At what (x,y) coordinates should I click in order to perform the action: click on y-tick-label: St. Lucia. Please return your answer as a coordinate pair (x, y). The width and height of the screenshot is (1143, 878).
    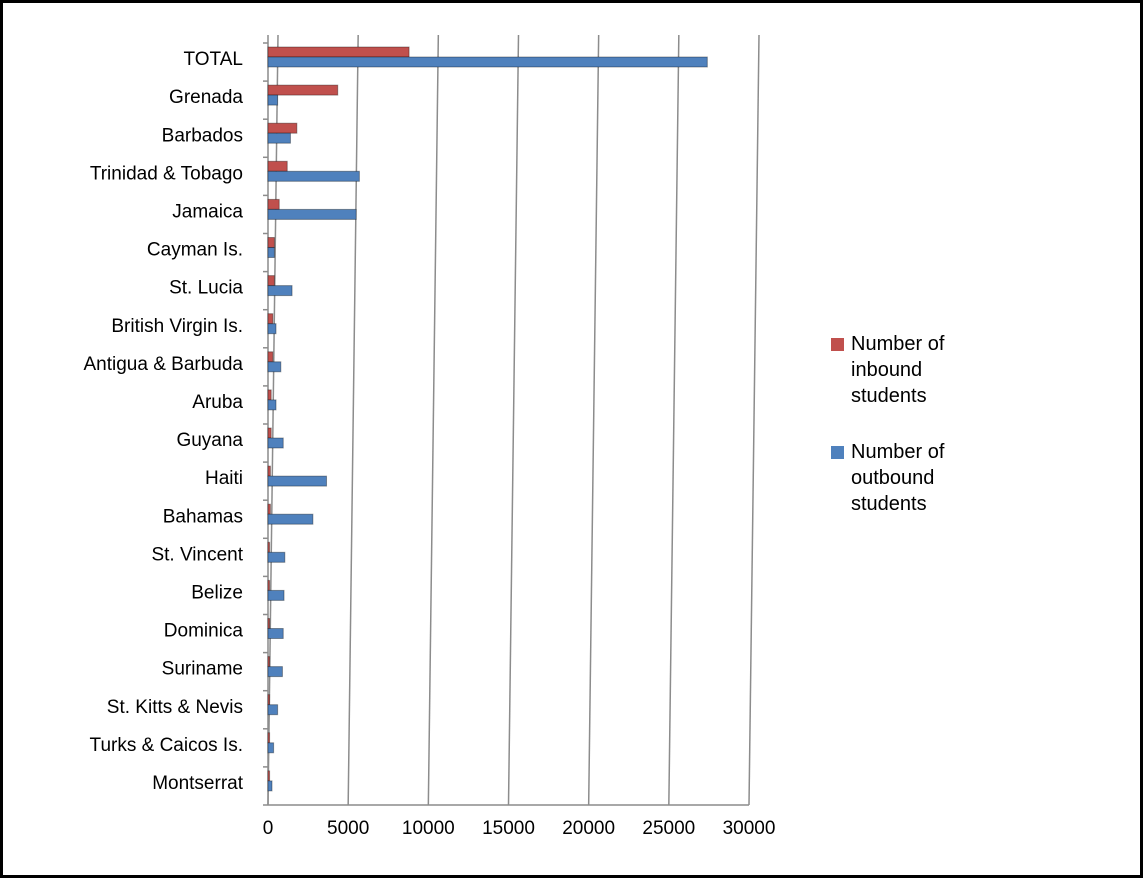
    Looking at the image, I should click on (206, 288).